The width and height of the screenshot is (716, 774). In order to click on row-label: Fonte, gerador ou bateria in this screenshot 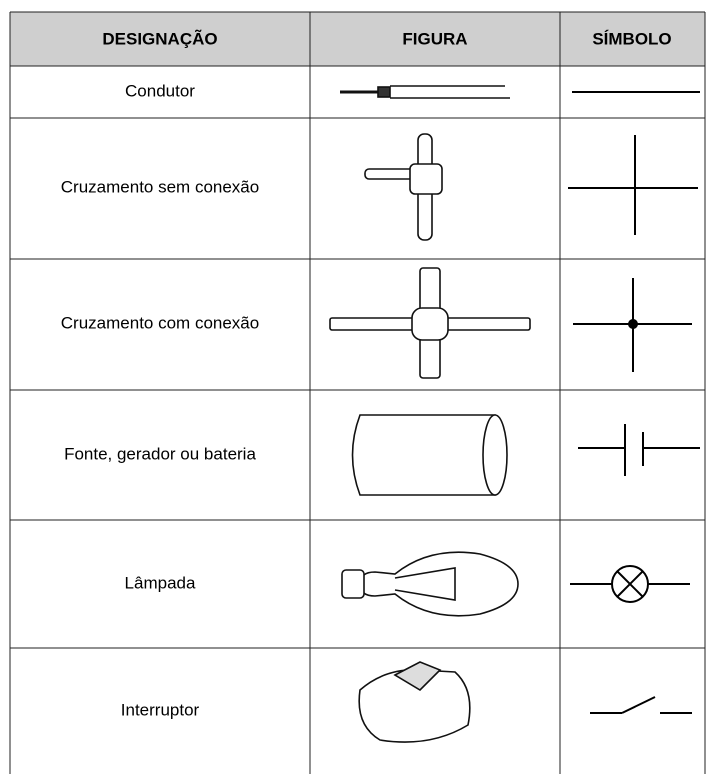, I will do `click(160, 453)`.